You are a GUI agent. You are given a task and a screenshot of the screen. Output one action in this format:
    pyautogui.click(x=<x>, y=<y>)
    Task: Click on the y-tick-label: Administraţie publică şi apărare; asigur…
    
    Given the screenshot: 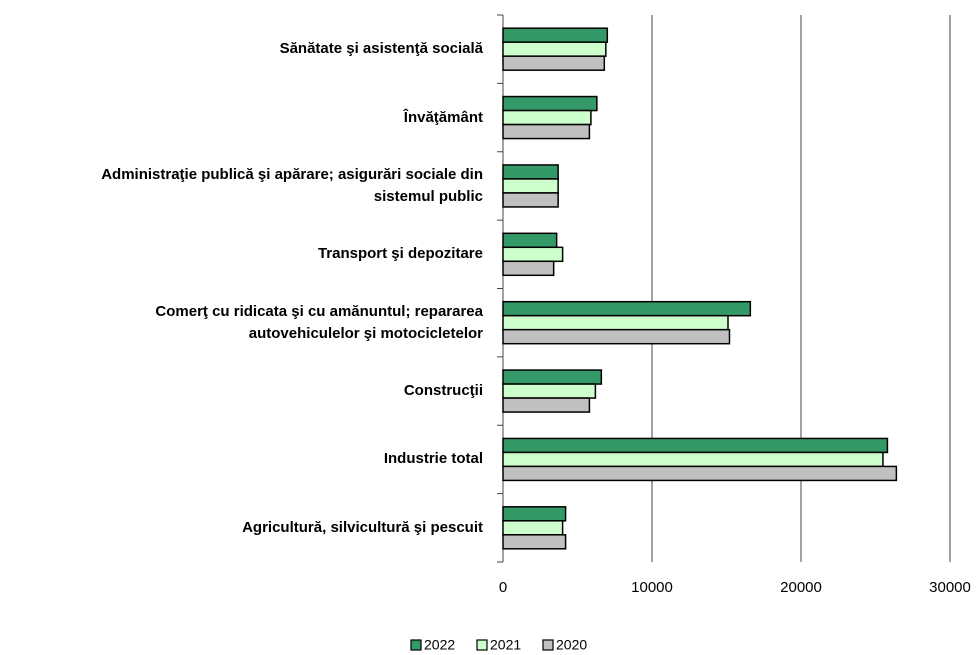 What is the action you would take?
    pyautogui.click(x=292, y=185)
    